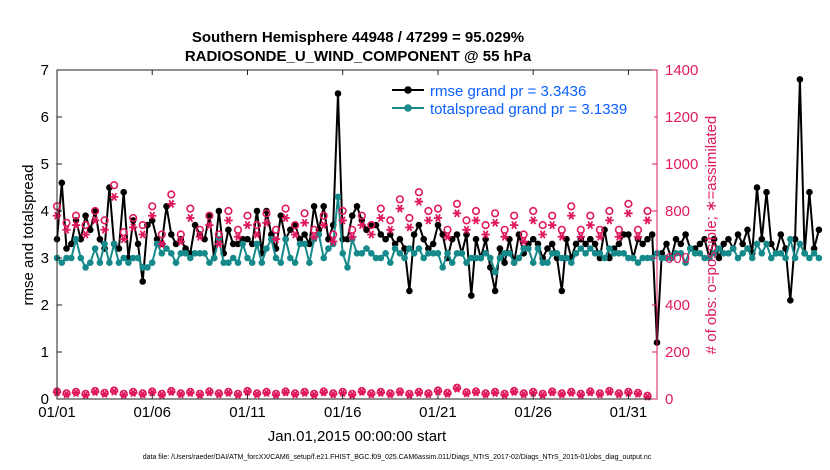 Image resolution: width=830 pixels, height=470 pixels. Describe the element at coordinates (408, 90) in the screenshot. I see `legend-rmse-marker` at that location.